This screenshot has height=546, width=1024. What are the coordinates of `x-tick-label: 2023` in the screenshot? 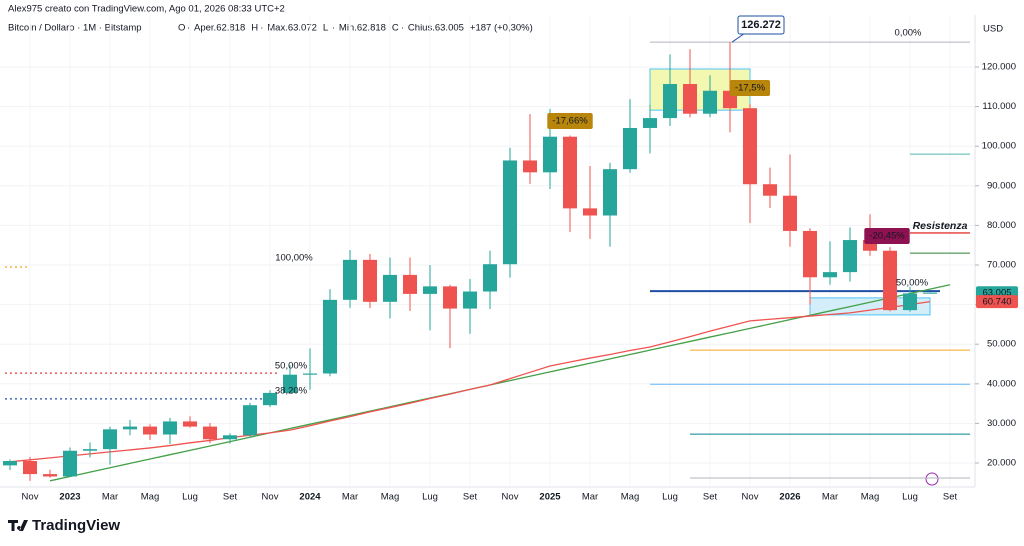 It's located at (69, 497).